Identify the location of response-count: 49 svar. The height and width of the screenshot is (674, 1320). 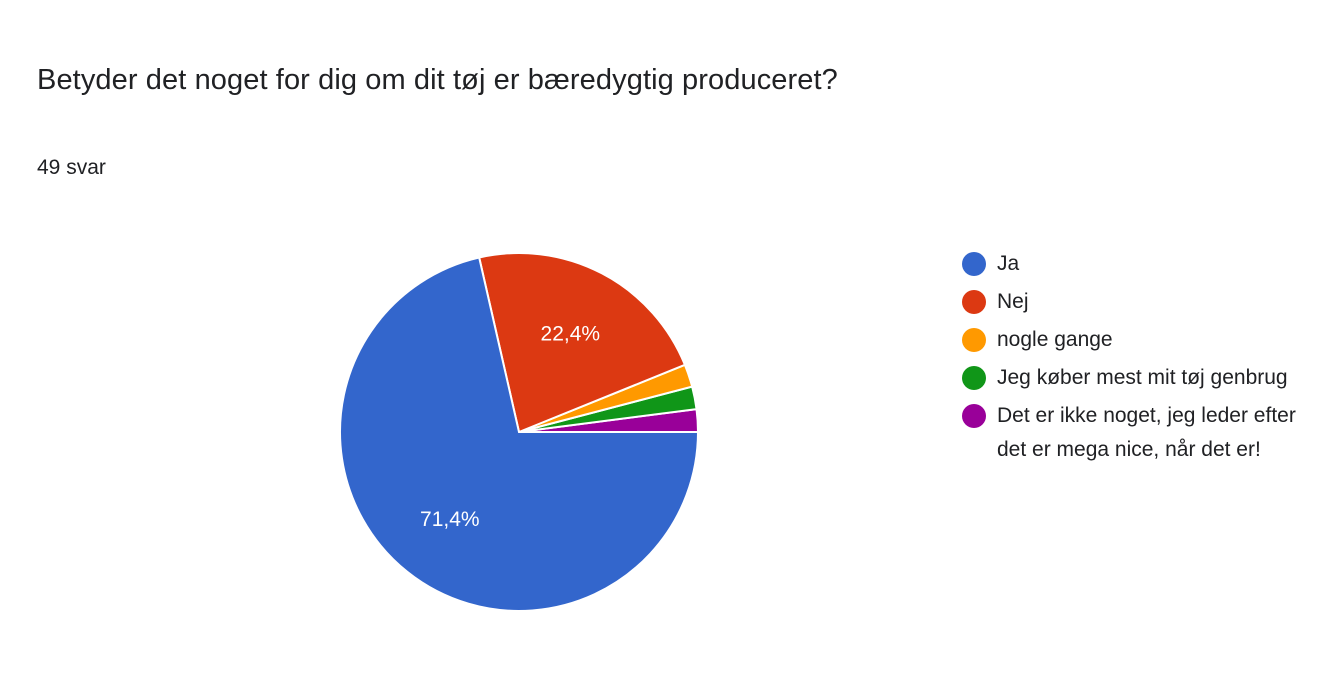
(71, 167).